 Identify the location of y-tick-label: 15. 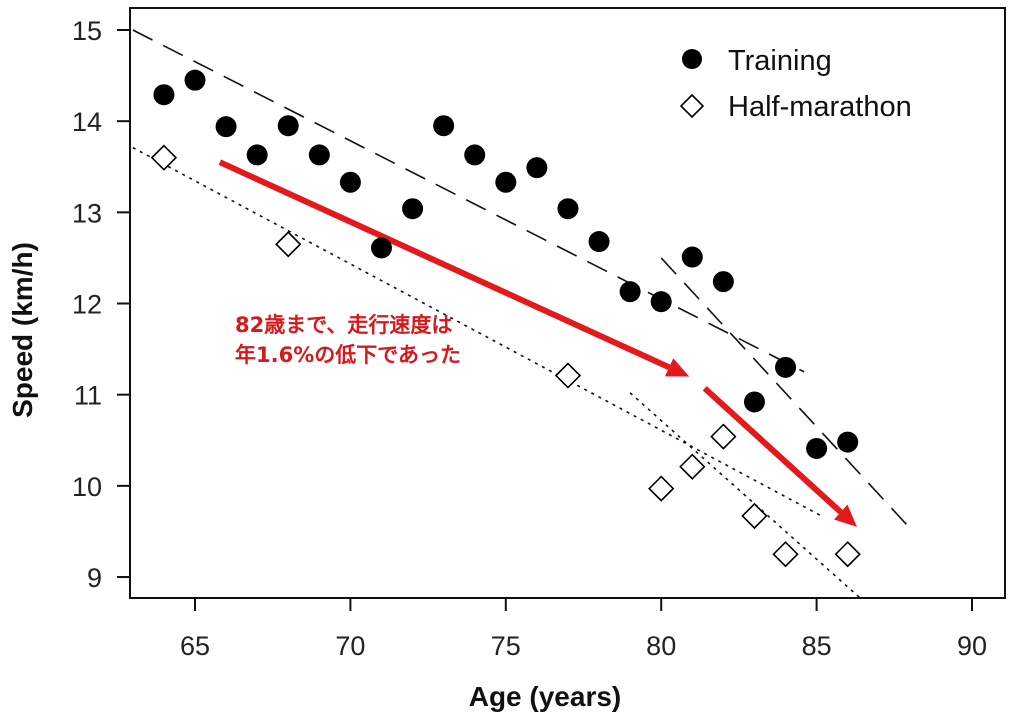
(87, 31).